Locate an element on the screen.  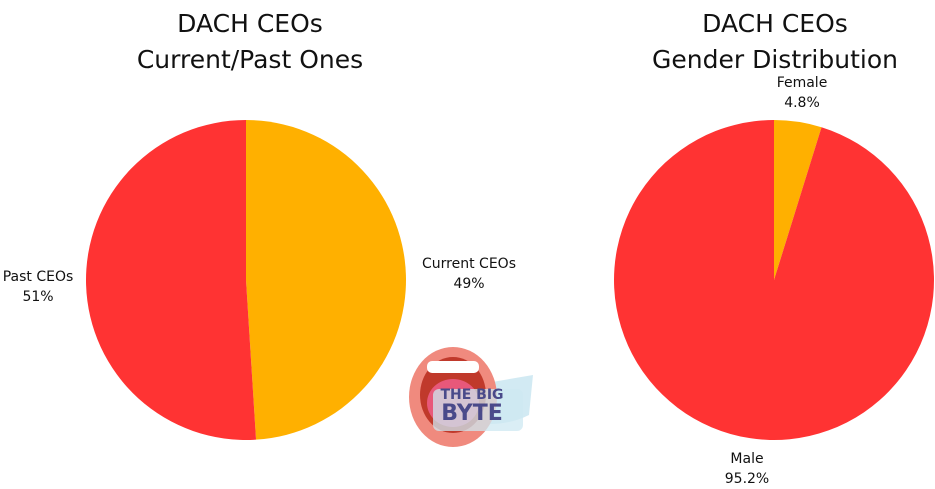
chart1-title-line2: Current/Past Ones is located at coordinates (250, 59).